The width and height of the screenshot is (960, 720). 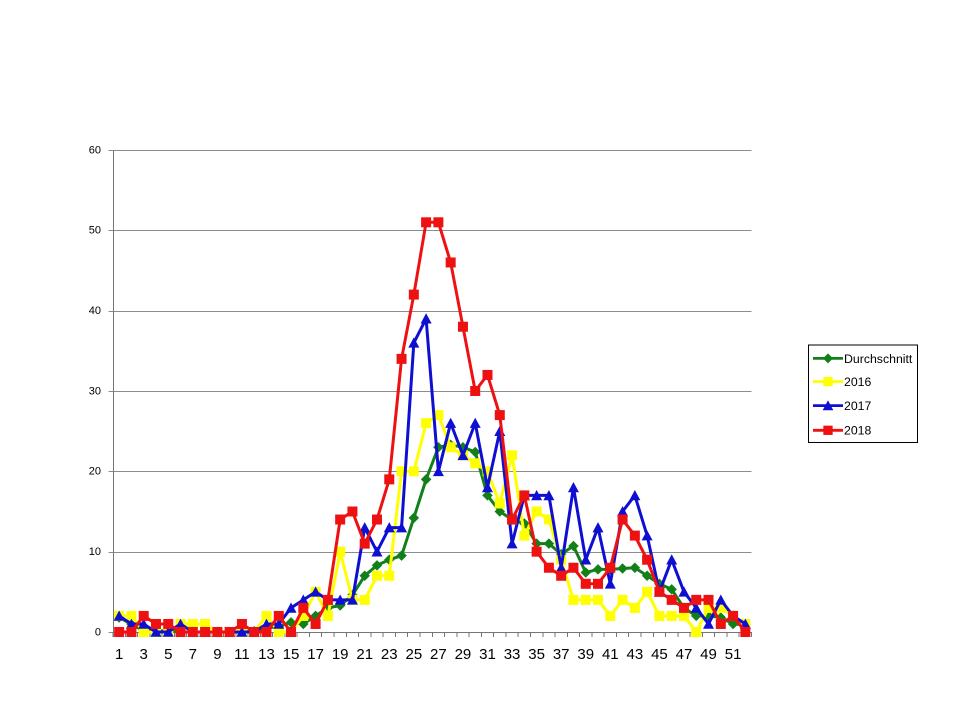 What do you see at coordinates (659, 654) in the screenshot?
I see `svg-text: 45` at bounding box center [659, 654].